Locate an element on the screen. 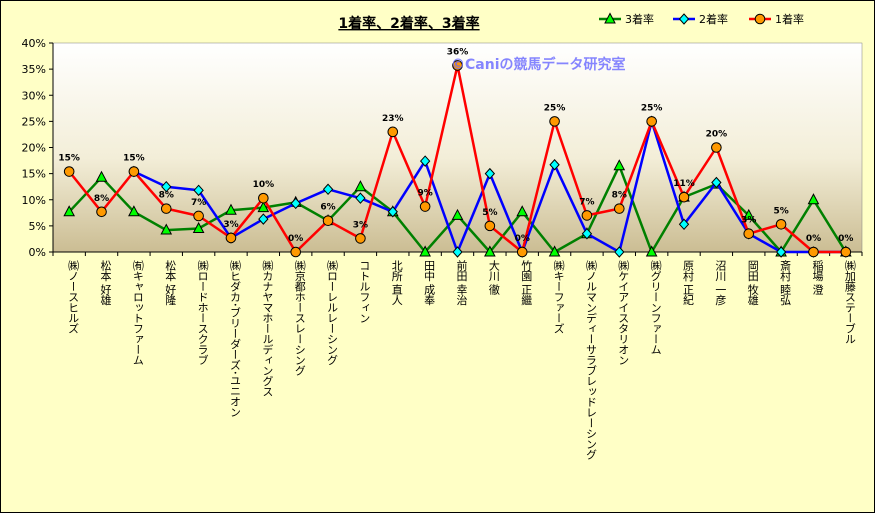 Image resolution: width=875 pixels, height=516 pixels. x-tick-label: ㈱ノルマンディーサラブレッドレーシング is located at coordinates (590, 360).